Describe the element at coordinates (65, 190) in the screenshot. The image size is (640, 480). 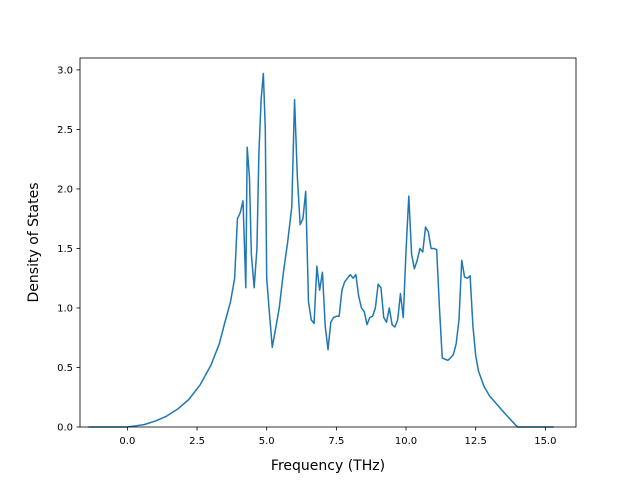
I see `y-tick-label: 2.0` at that location.